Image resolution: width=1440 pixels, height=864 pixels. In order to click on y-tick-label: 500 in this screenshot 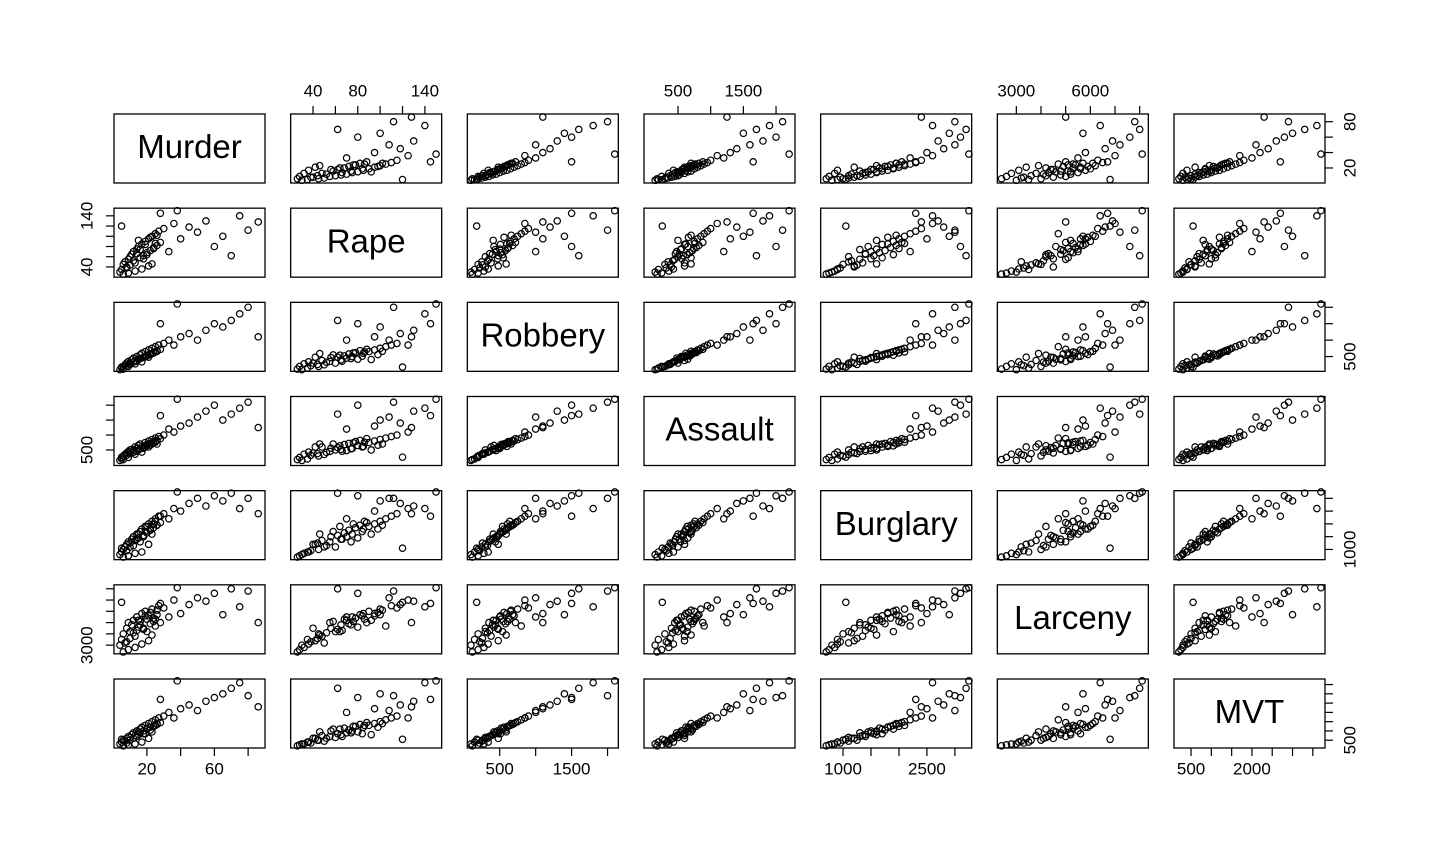, I will do `click(1349, 356)`.